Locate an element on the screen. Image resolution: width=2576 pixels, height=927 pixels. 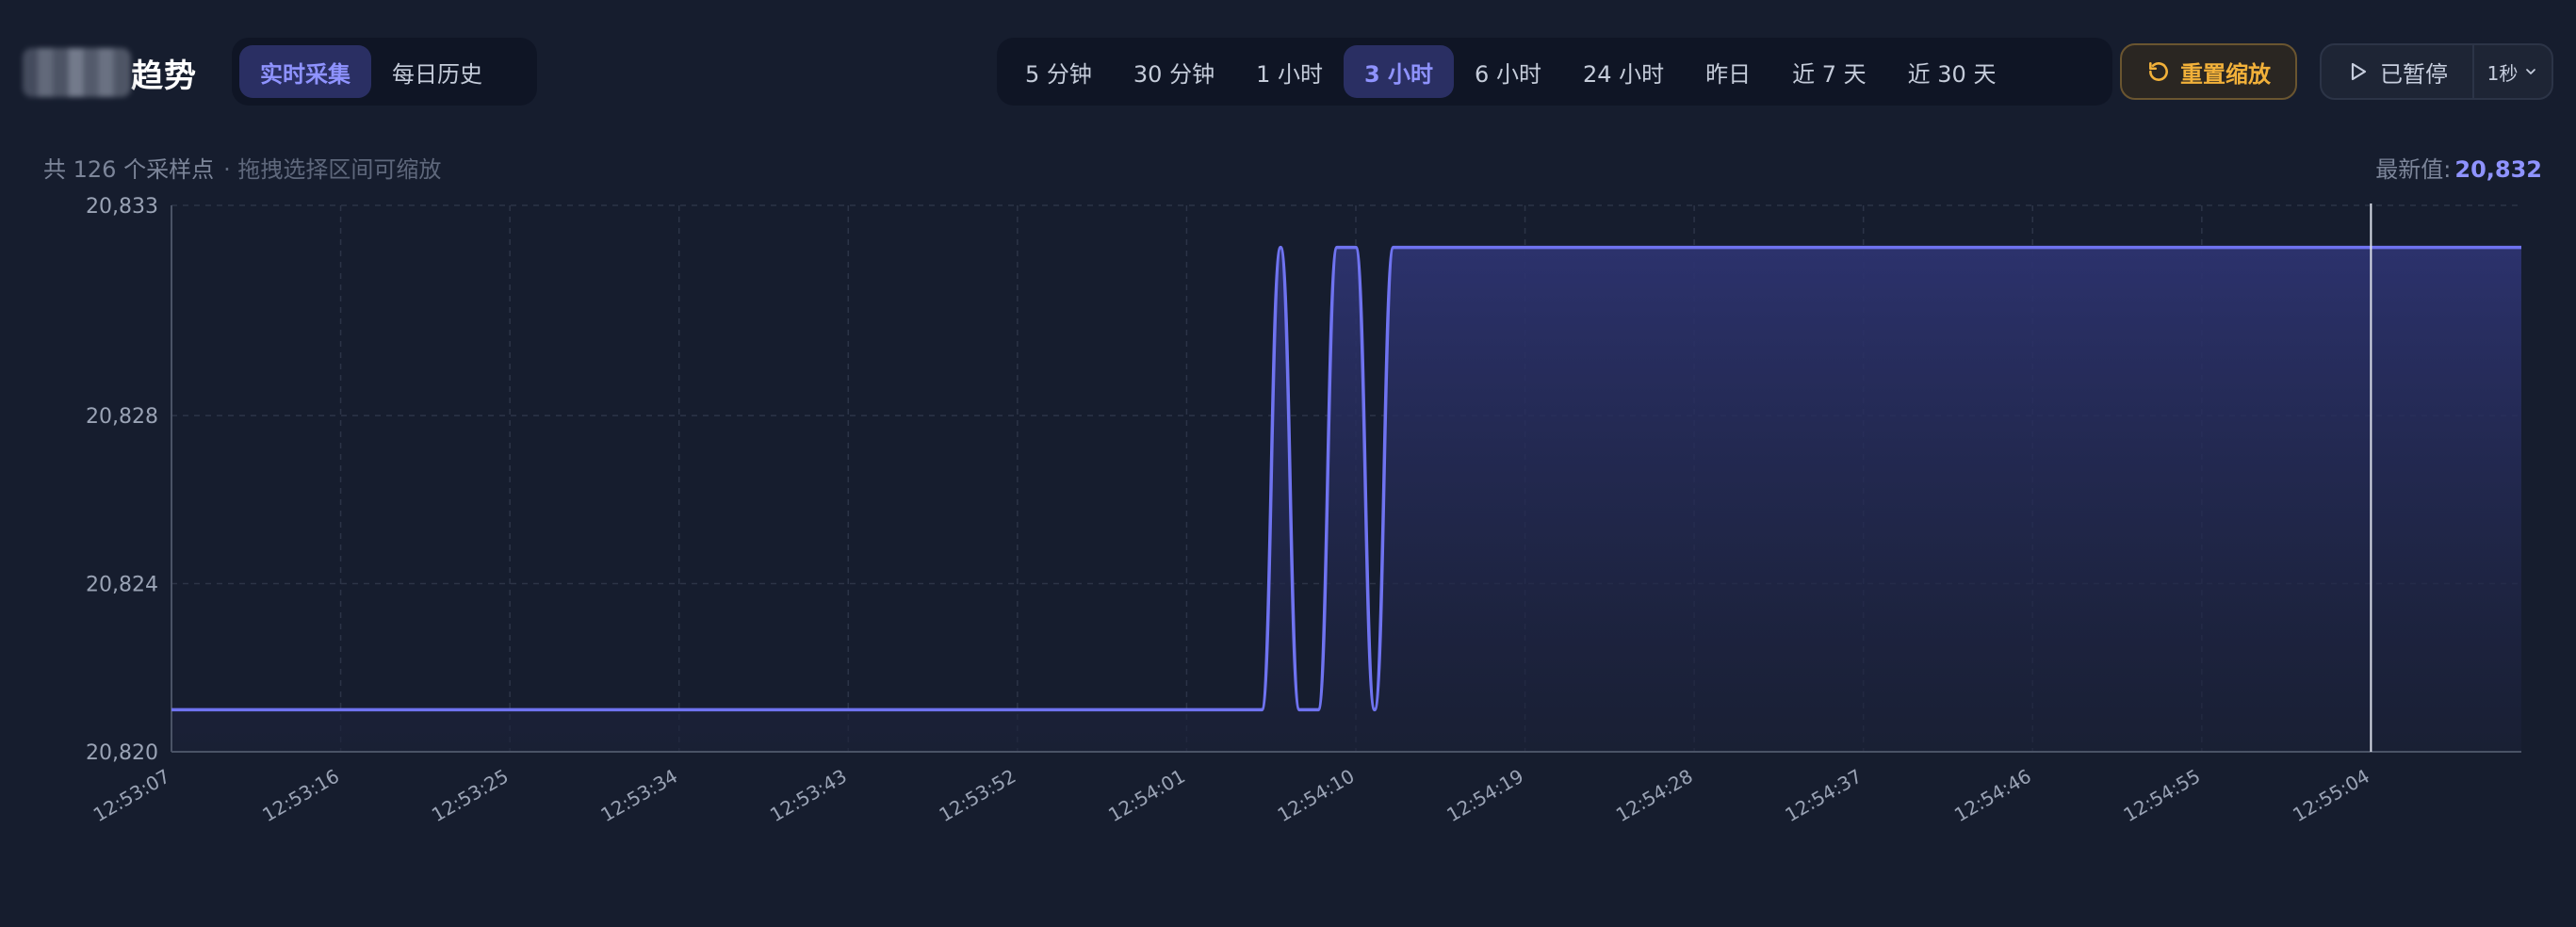
x-tick-label: 12:53:25 is located at coordinates (470, 796).